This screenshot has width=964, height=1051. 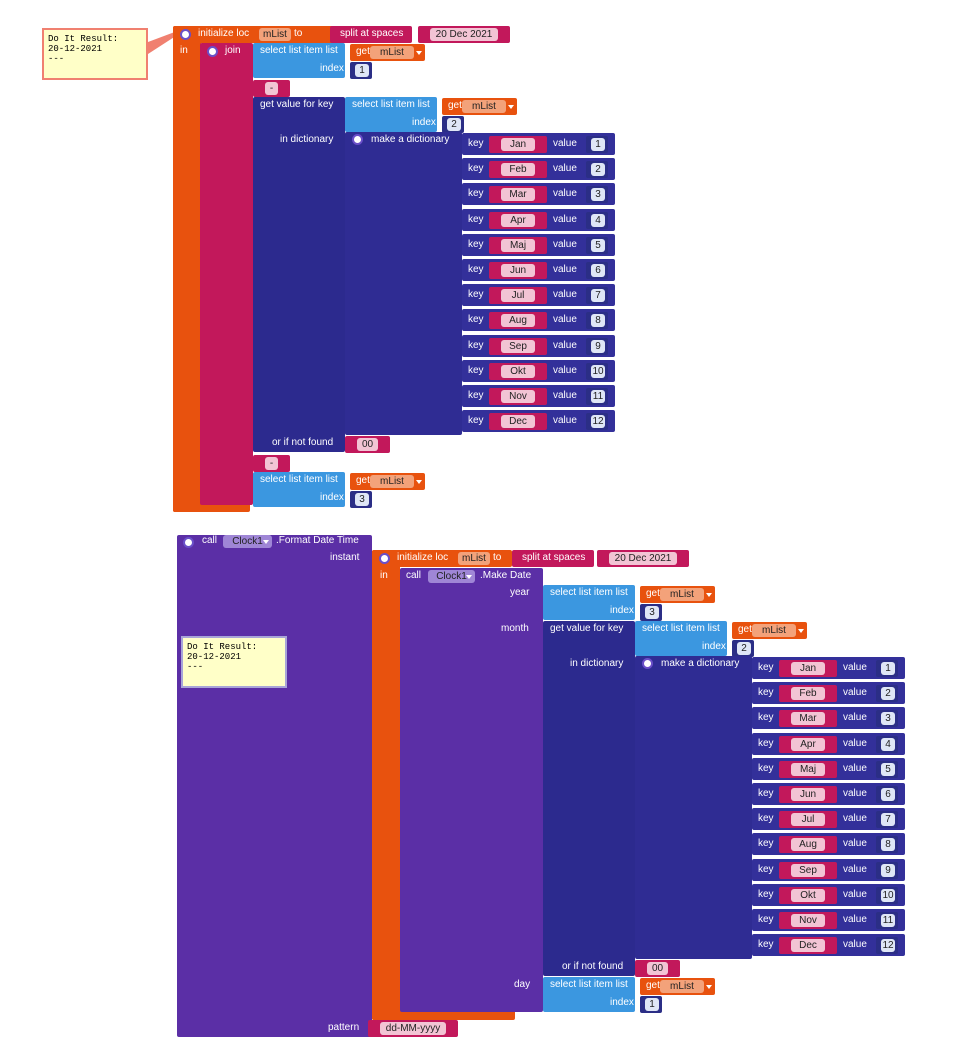 What do you see at coordinates (808, 744) in the screenshot?
I see `text-field: Apr` at bounding box center [808, 744].